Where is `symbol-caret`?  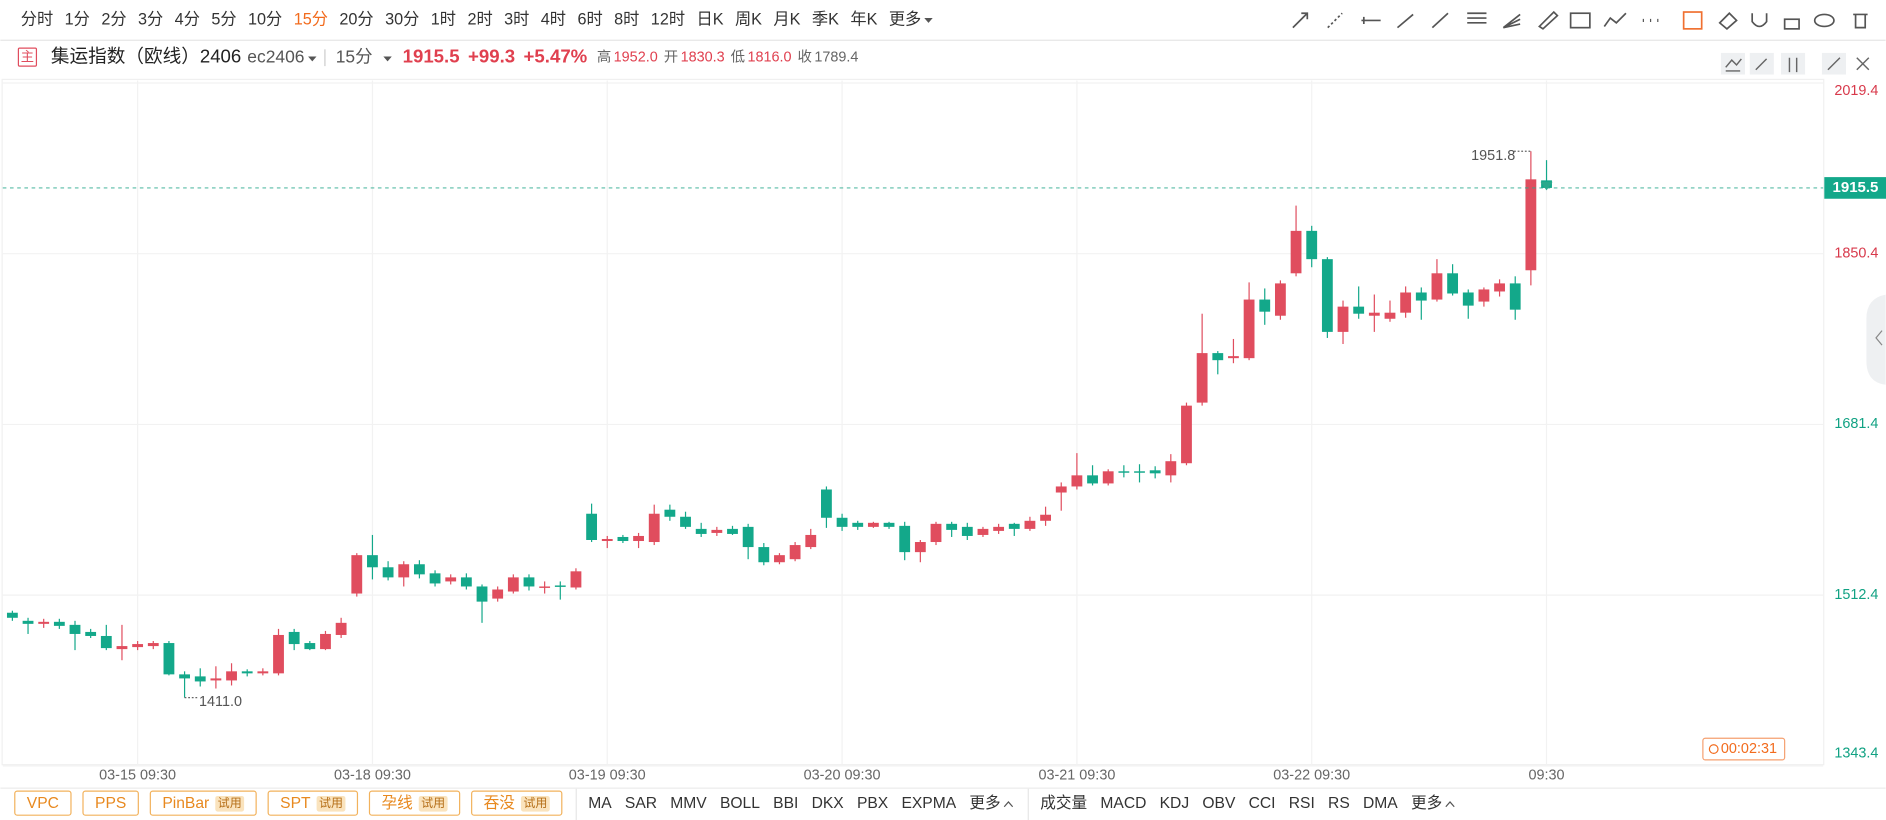 symbol-caret is located at coordinates (312, 59).